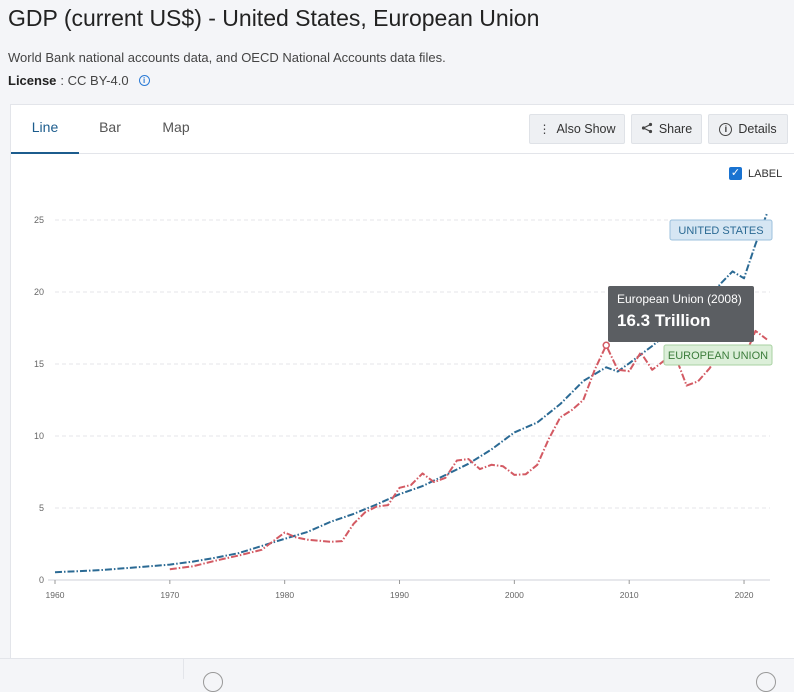 Image resolution: width=794 pixels, height=692 pixels. Describe the element at coordinates (213, 682) in the screenshot. I see `bottom-control-icon` at that location.